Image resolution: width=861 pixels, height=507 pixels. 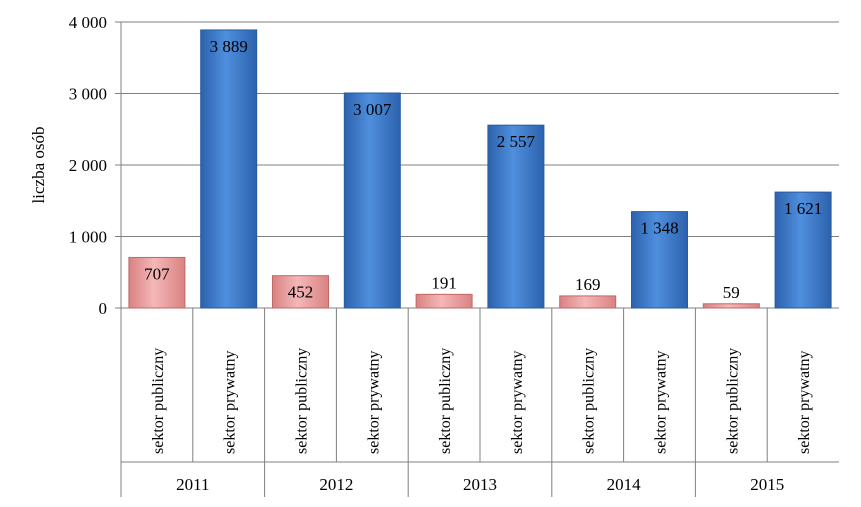 What do you see at coordinates (803, 208) in the screenshot?
I see `data-label: 1 621` at bounding box center [803, 208].